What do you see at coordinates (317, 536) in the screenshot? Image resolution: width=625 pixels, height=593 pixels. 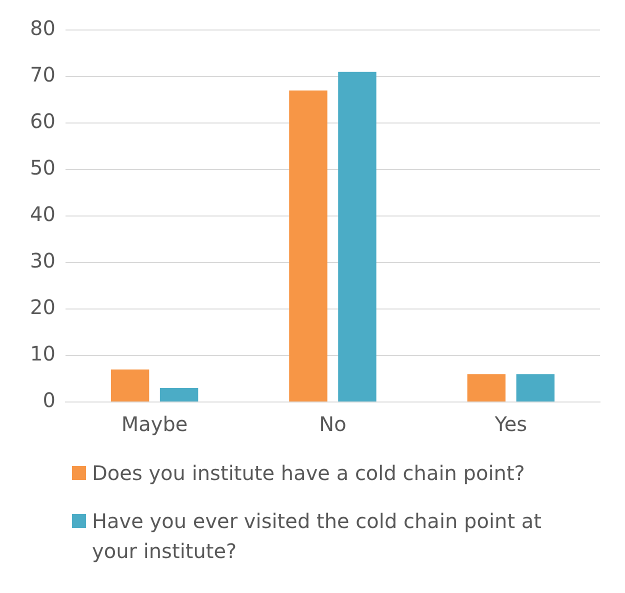 I see `legend-label: Have you ever visited the cold chain point at your institute?` at bounding box center [317, 536].